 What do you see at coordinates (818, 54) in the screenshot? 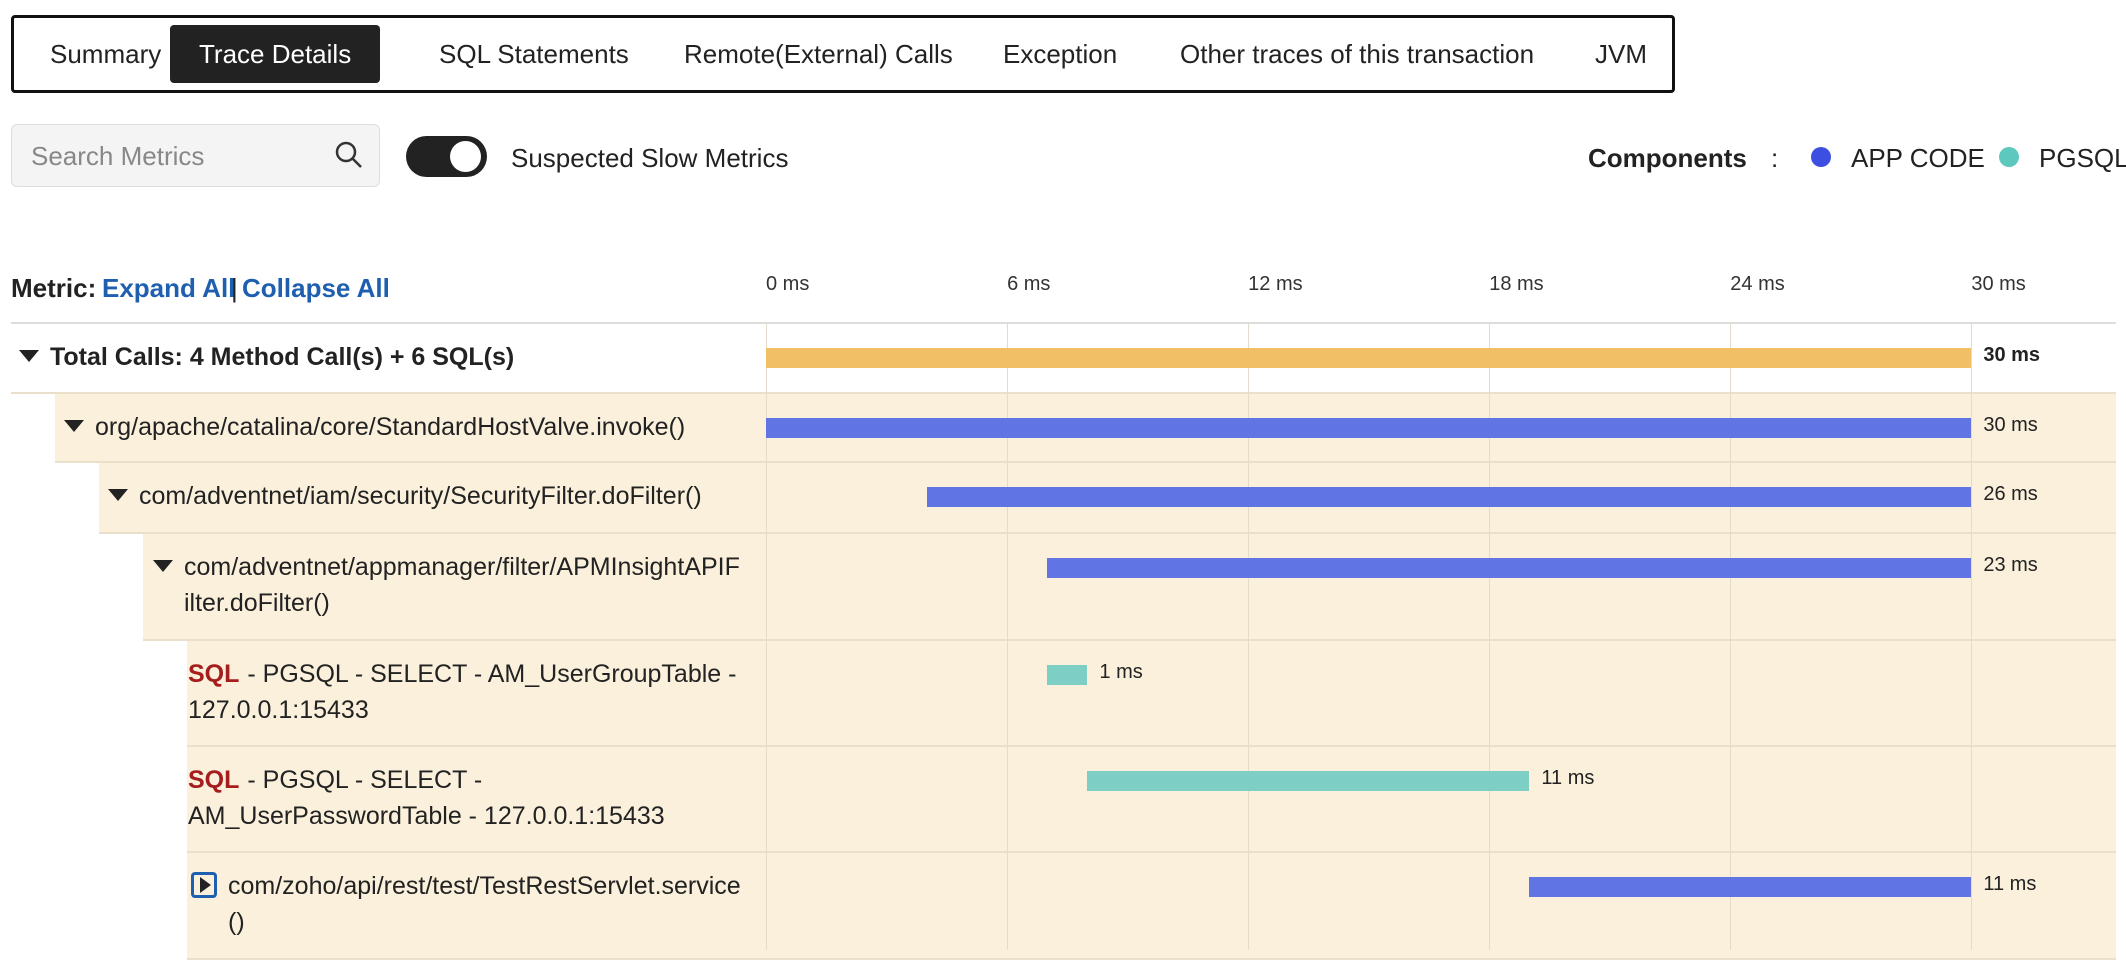
I see `tab: Remote(External) Calls` at bounding box center [818, 54].